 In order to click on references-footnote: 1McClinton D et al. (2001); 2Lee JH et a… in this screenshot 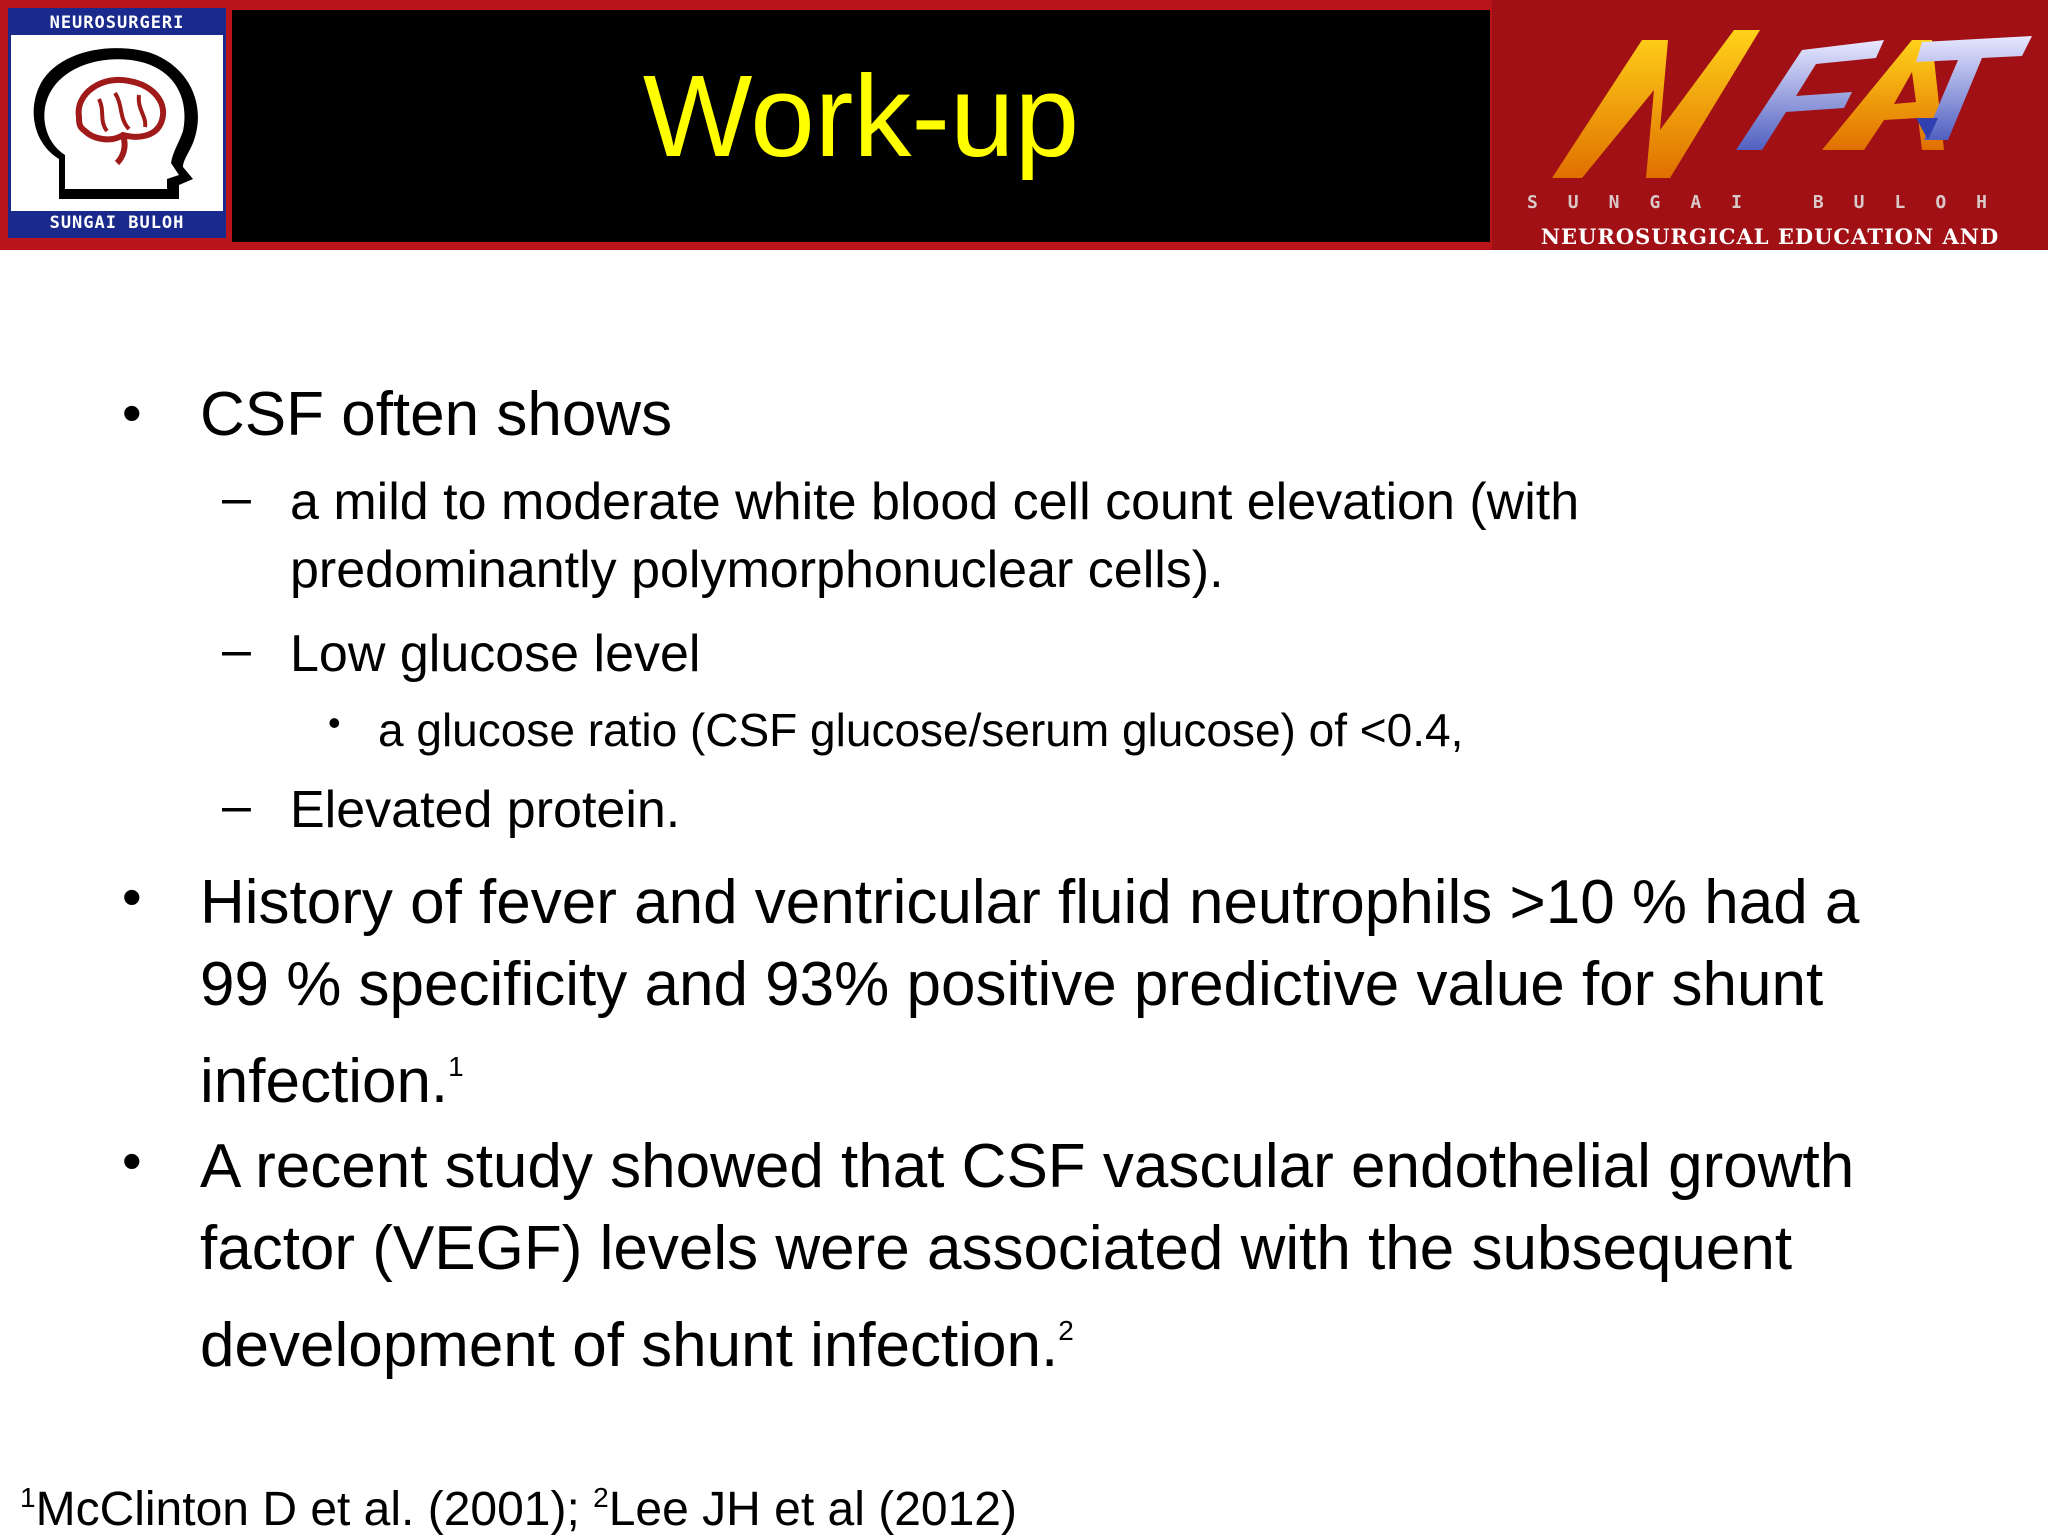, I will do `click(518, 1509)`.